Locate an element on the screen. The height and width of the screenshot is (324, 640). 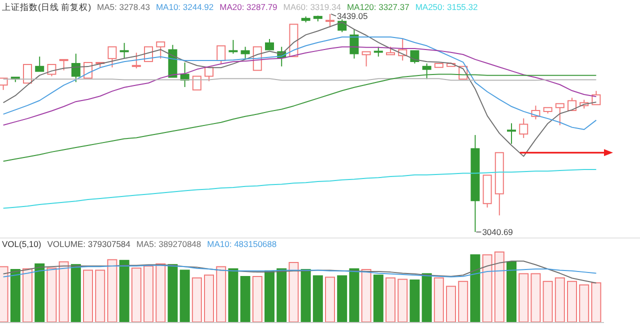
annotation: 3040.69 is located at coordinates (498, 232).